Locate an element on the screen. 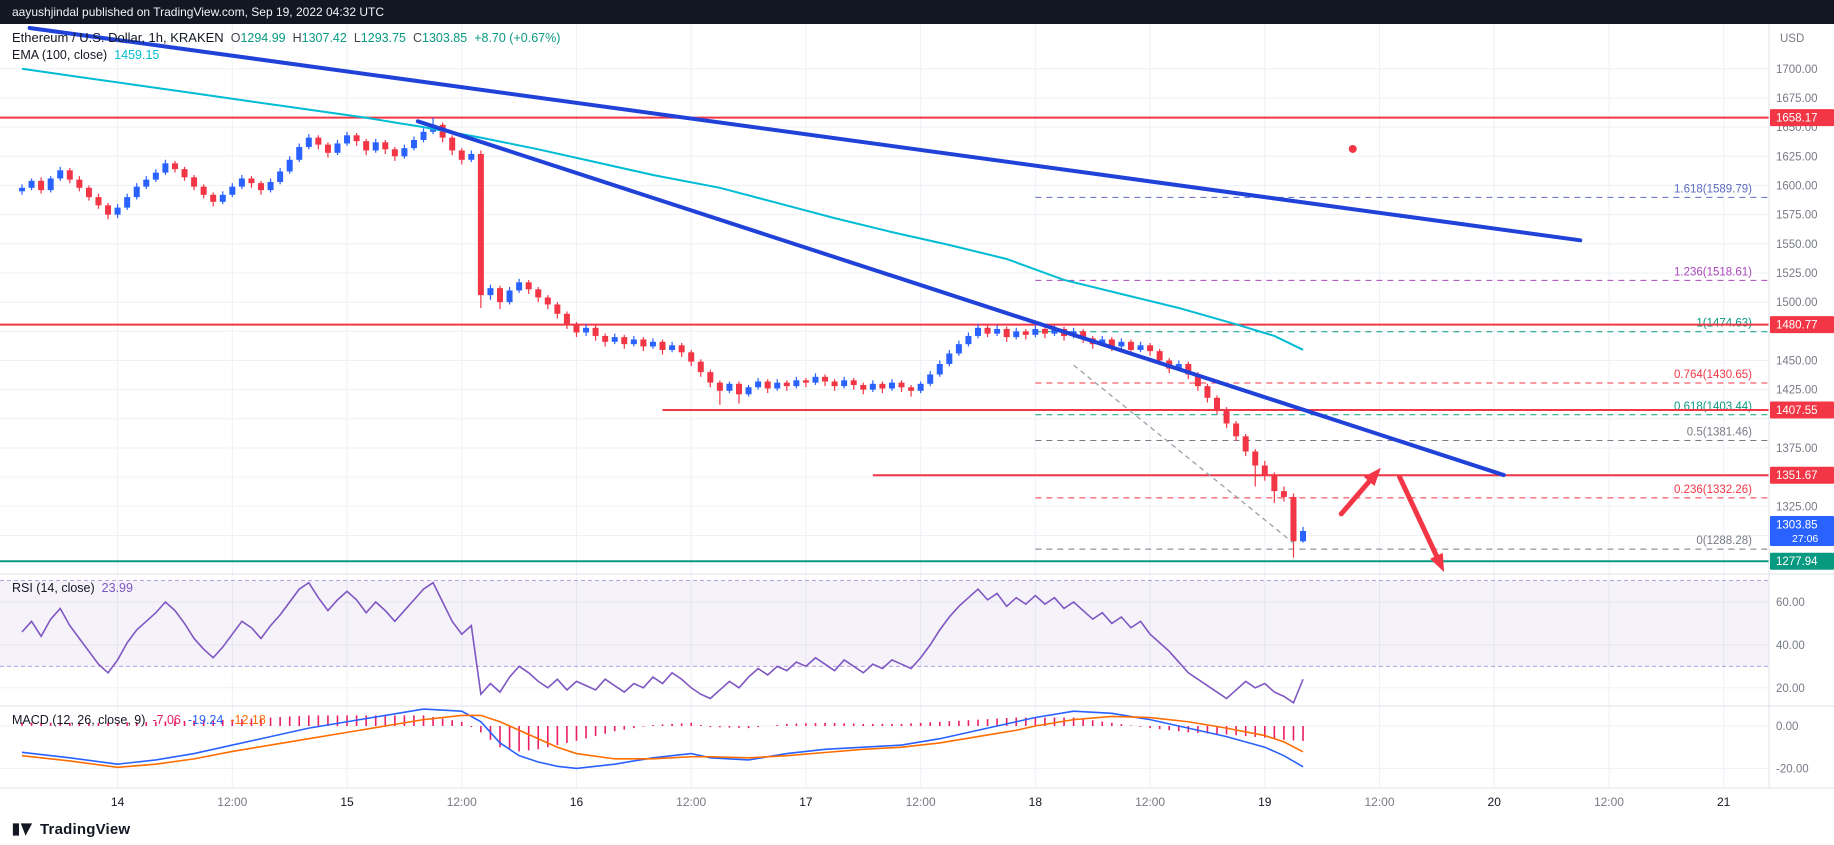 This screenshot has height=845, width=1834. high-value: 1307.42 is located at coordinates (324, 38).